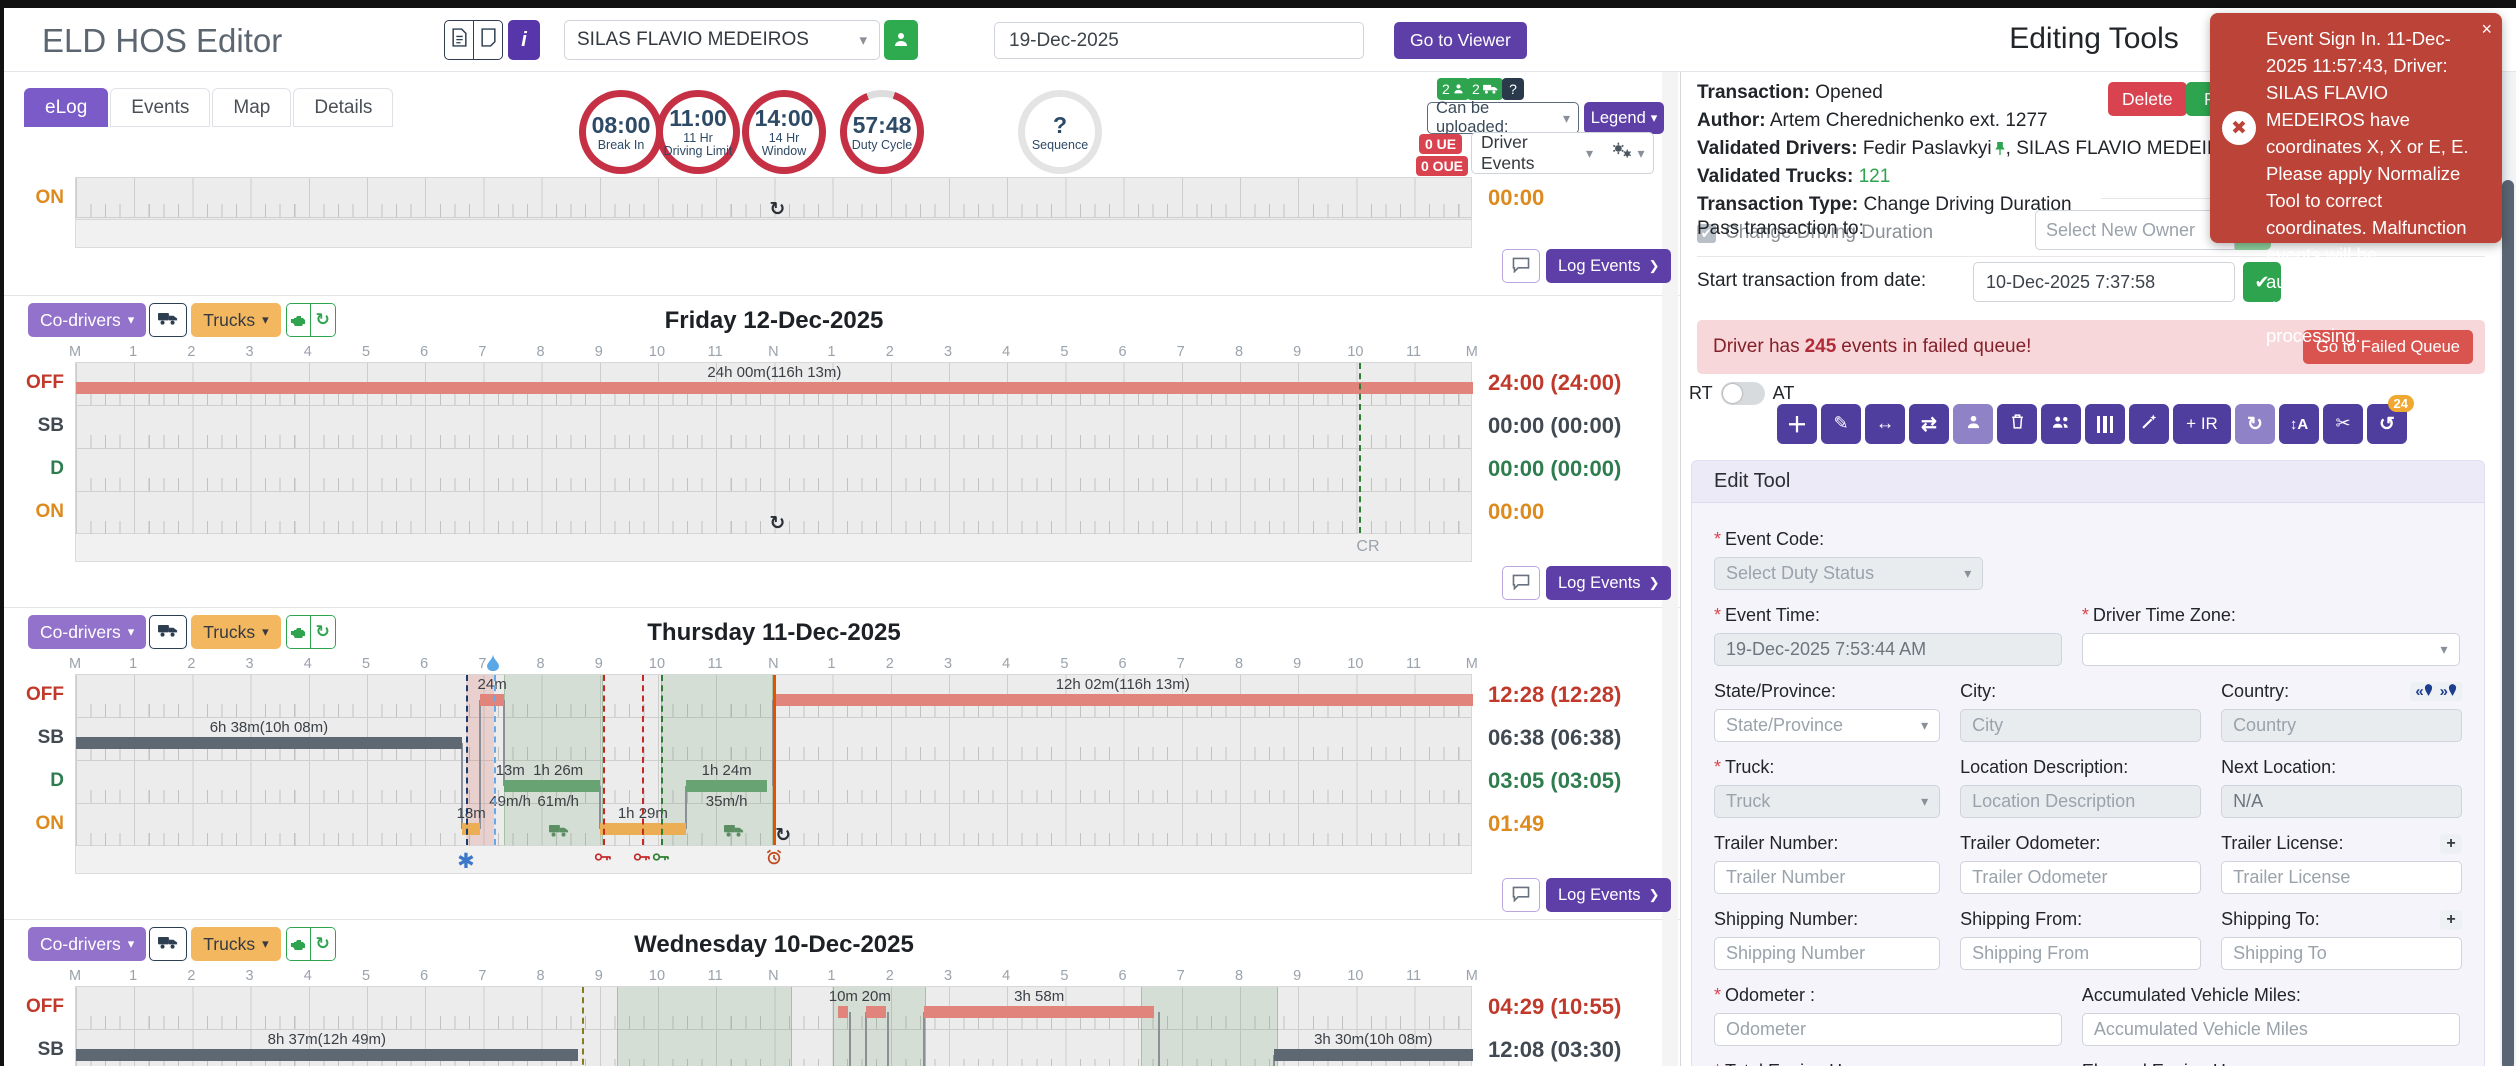  Describe the element at coordinates (1122, 691) in the screenshot. I see `duty-segment-off: 12h 02m(116h 13m)` at that location.